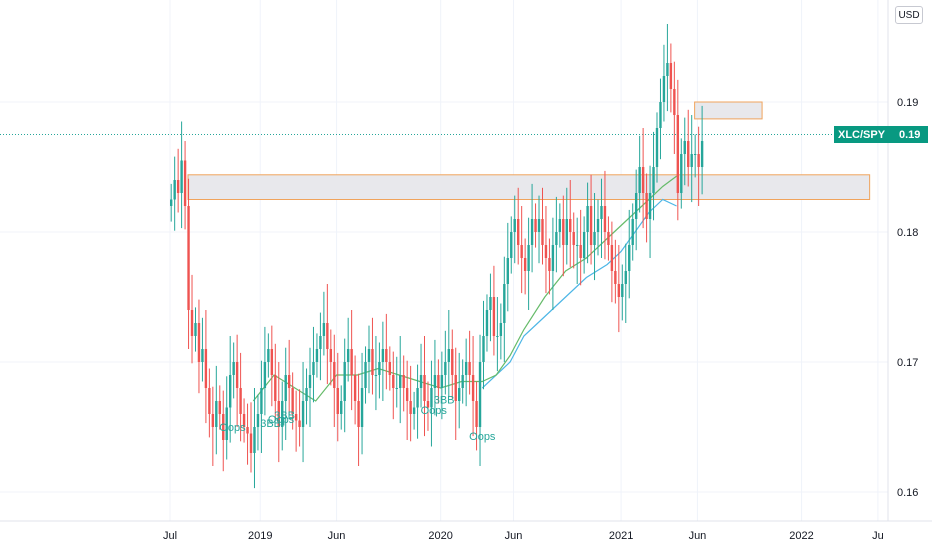  What do you see at coordinates (910, 134) in the screenshot?
I see `last-price-value: 0.19` at bounding box center [910, 134].